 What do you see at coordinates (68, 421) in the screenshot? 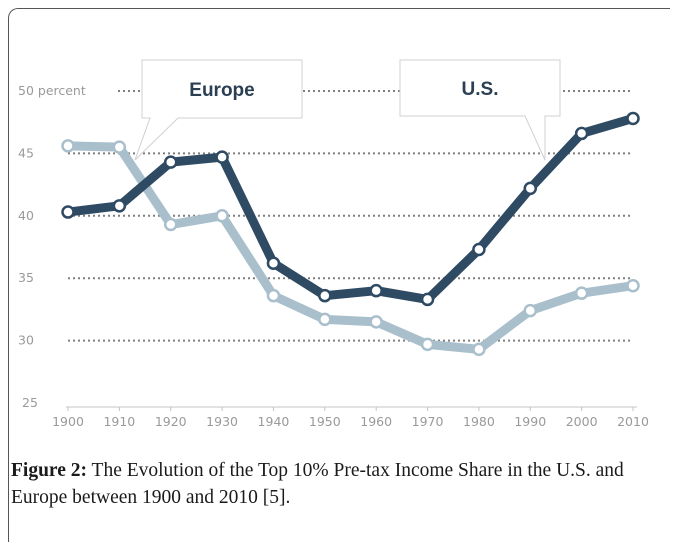
I see `x-tick-label: 1900` at bounding box center [68, 421].